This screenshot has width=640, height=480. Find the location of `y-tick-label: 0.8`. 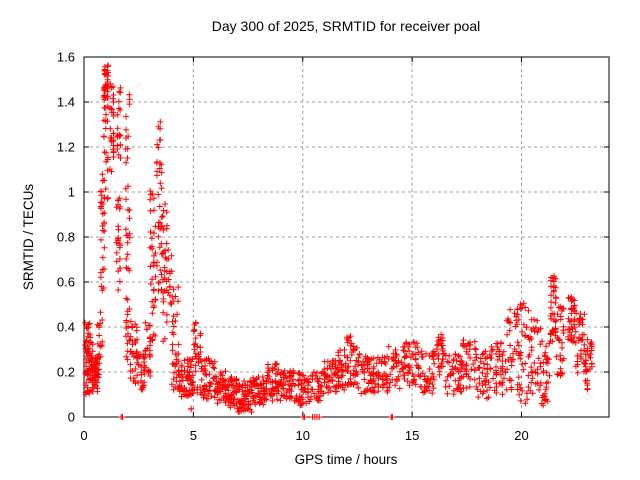

y-tick-label: 0.8 is located at coordinates (66, 237).